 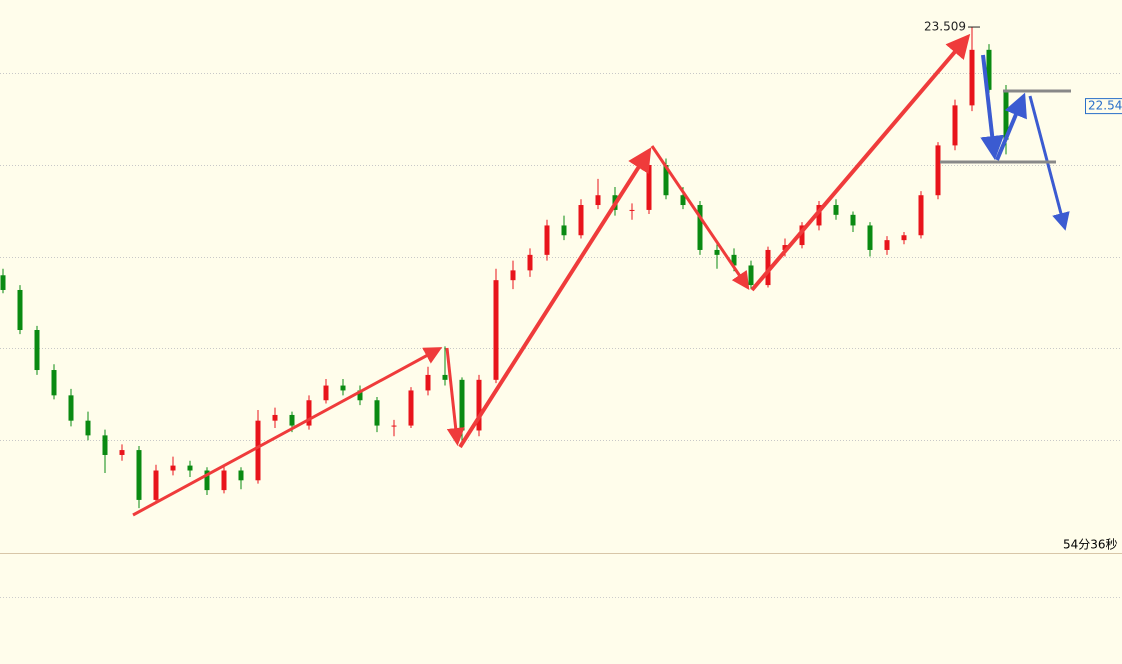 What do you see at coordinates (1090, 545) in the screenshot?
I see `countdown: 54分36秒` at bounding box center [1090, 545].